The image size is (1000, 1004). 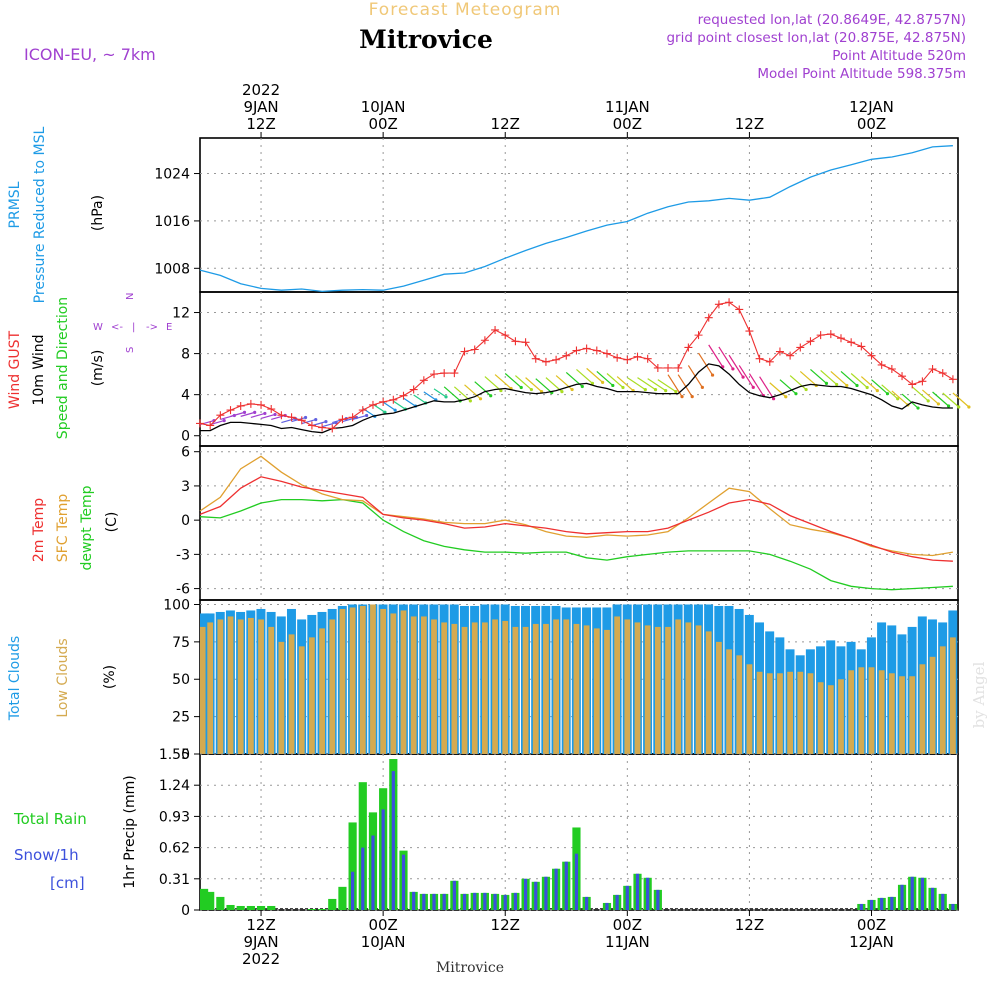 I want to click on precip-ylabel: 1hr Precip (mm), so click(x=130, y=831).